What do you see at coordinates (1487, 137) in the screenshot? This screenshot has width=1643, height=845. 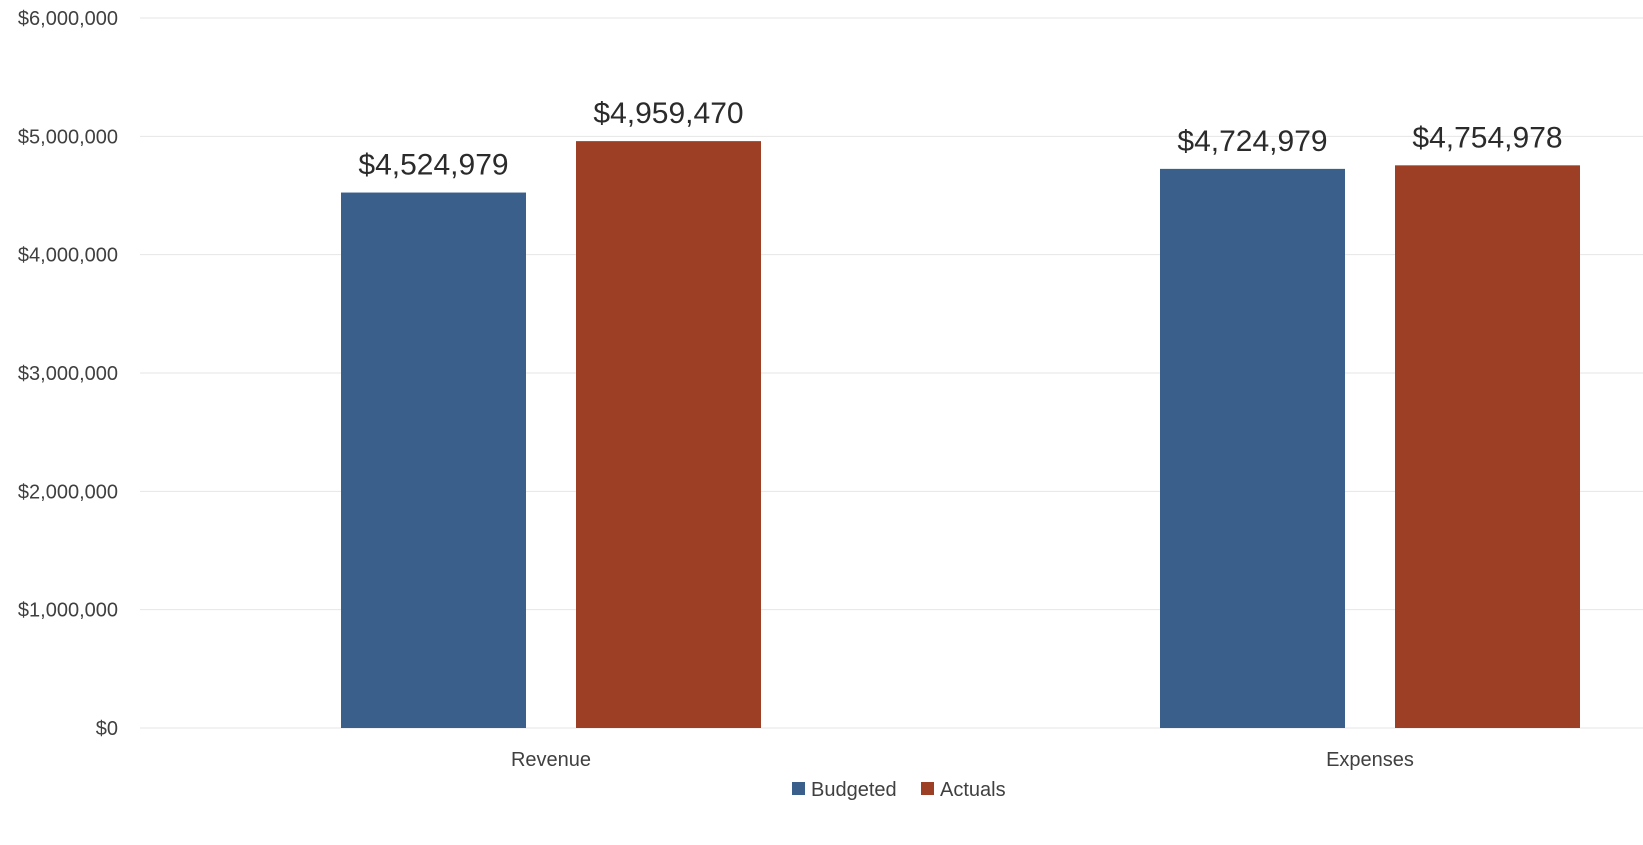 I see `data-label: $4,754,978` at bounding box center [1487, 137].